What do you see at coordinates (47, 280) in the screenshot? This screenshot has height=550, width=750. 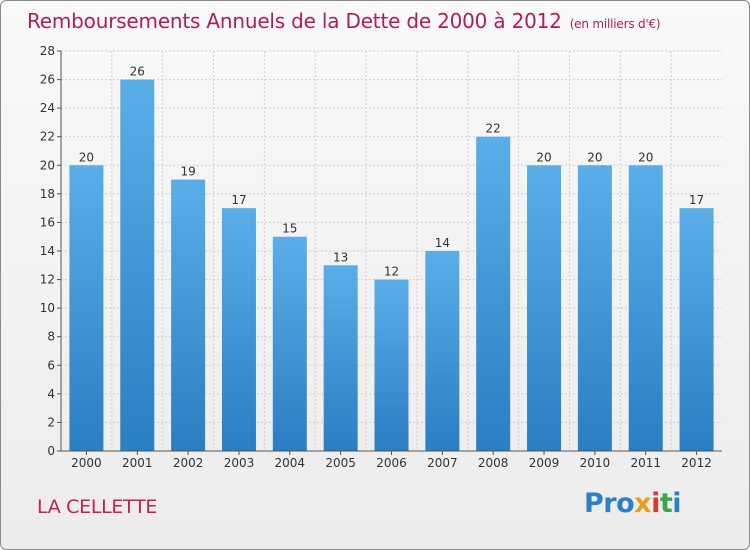 I see `y-tick-label: 12` at bounding box center [47, 280].